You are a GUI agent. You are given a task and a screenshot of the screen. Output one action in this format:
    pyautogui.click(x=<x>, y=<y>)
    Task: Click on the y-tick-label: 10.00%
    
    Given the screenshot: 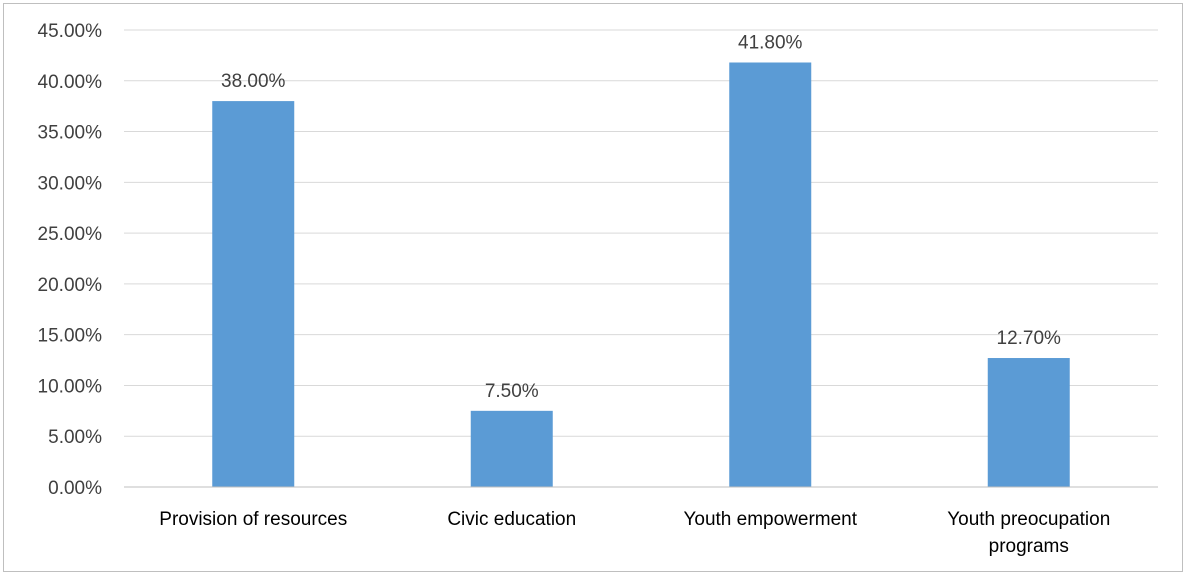 What is the action you would take?
    pyautogui.click(x=70, y=386)
    